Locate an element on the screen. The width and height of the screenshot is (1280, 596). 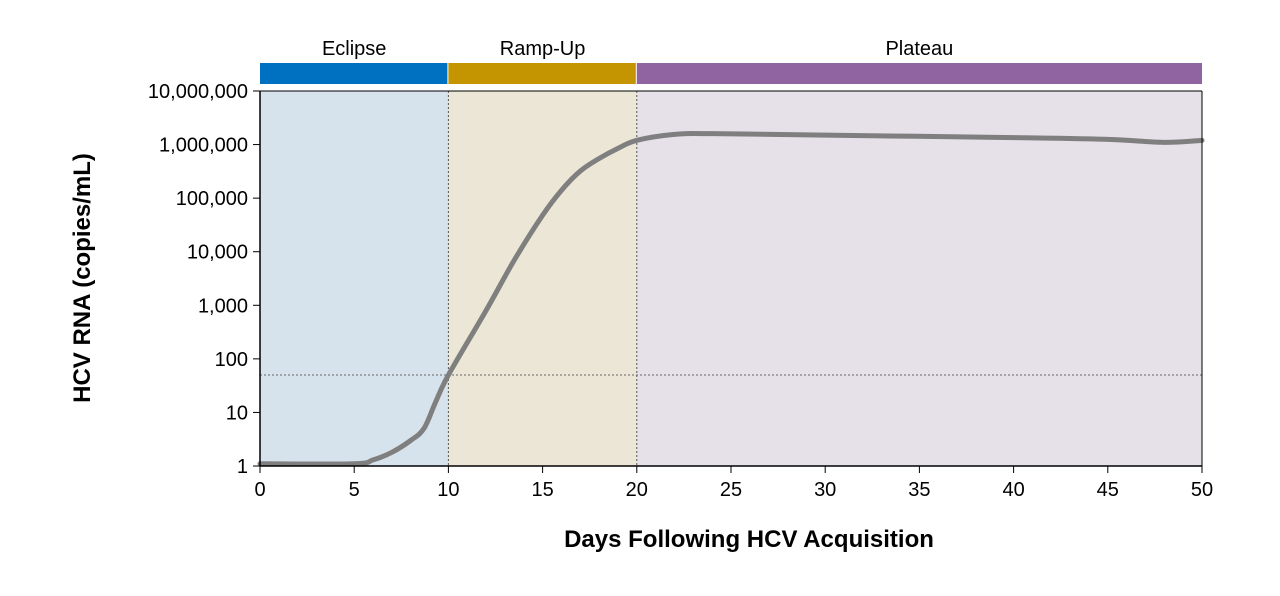
y-tick-label: 1 is located at coordinates (242, 467).